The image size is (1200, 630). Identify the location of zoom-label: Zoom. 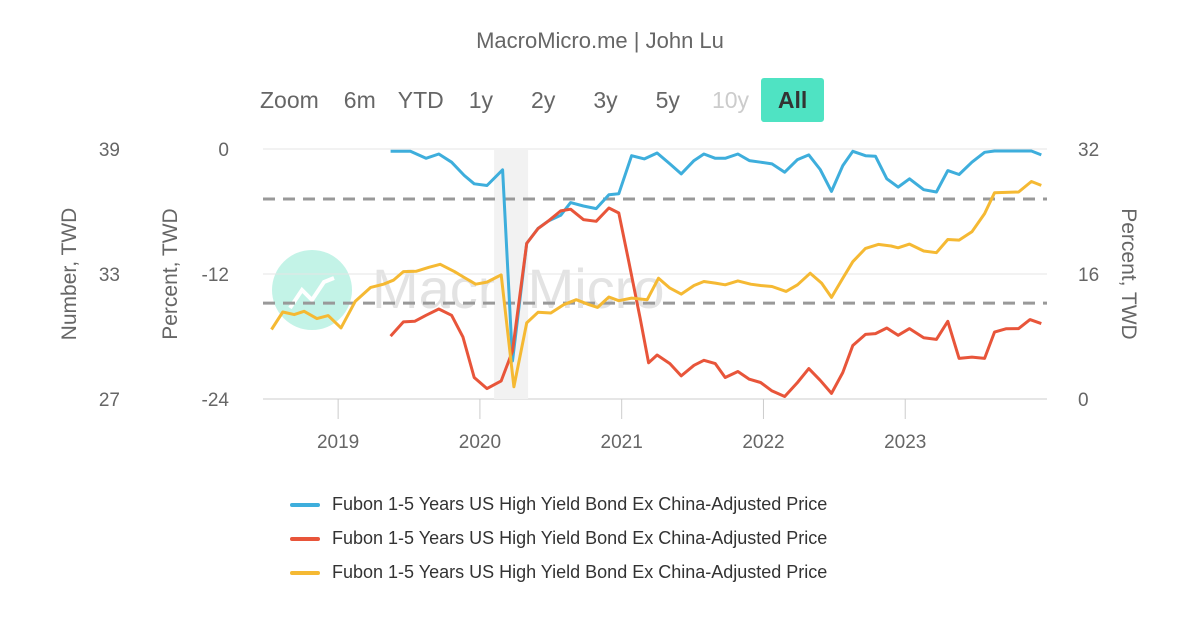
(289, 99).